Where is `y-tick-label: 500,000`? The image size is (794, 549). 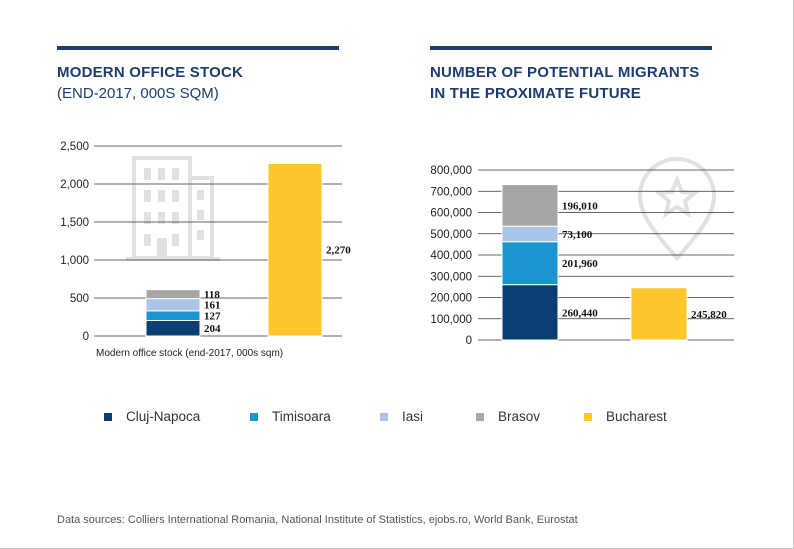 y-tick-label: 500,000 is located at coordinates (451, 235).